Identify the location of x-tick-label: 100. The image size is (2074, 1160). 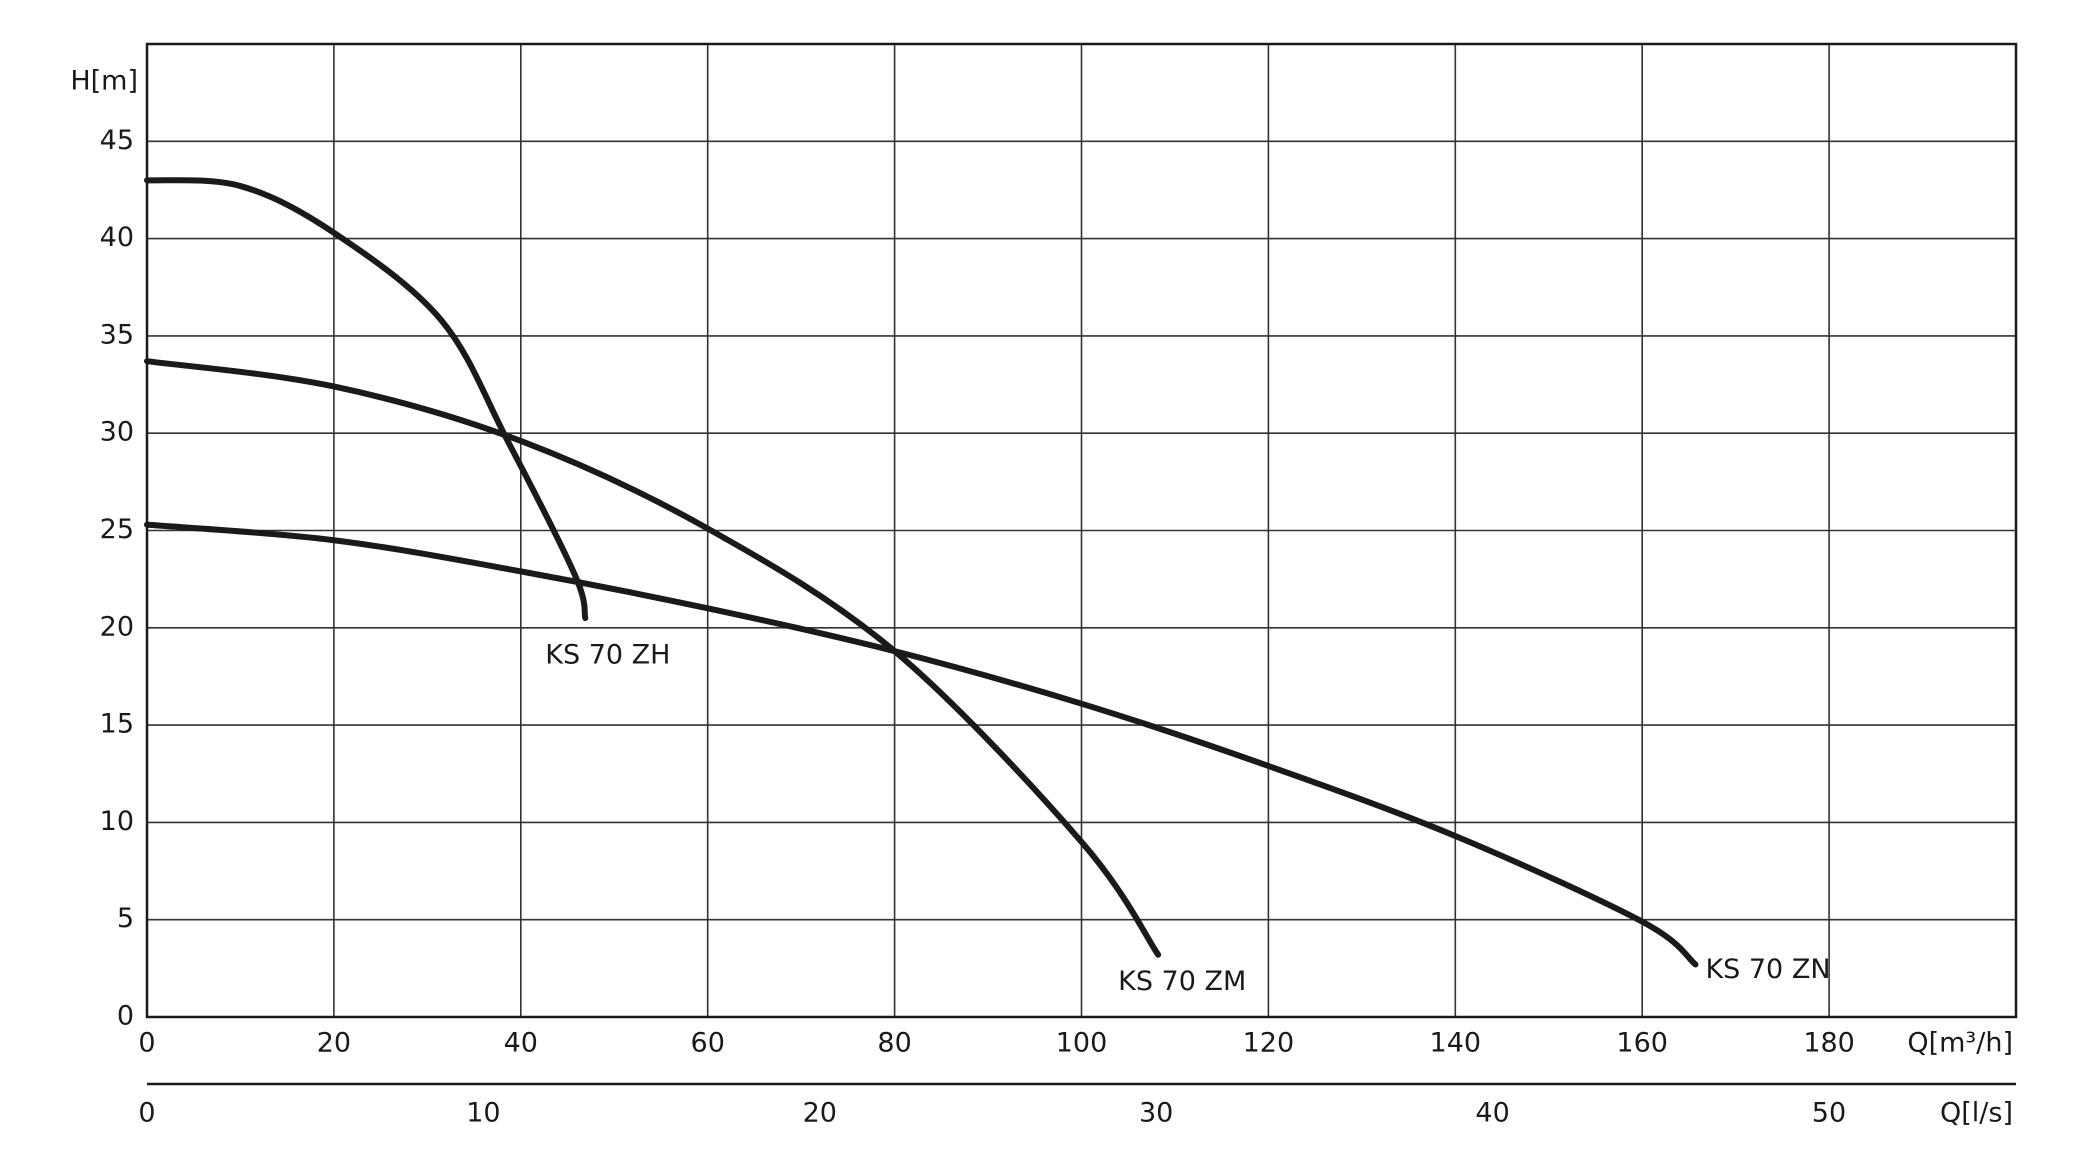
(1082, 1043).